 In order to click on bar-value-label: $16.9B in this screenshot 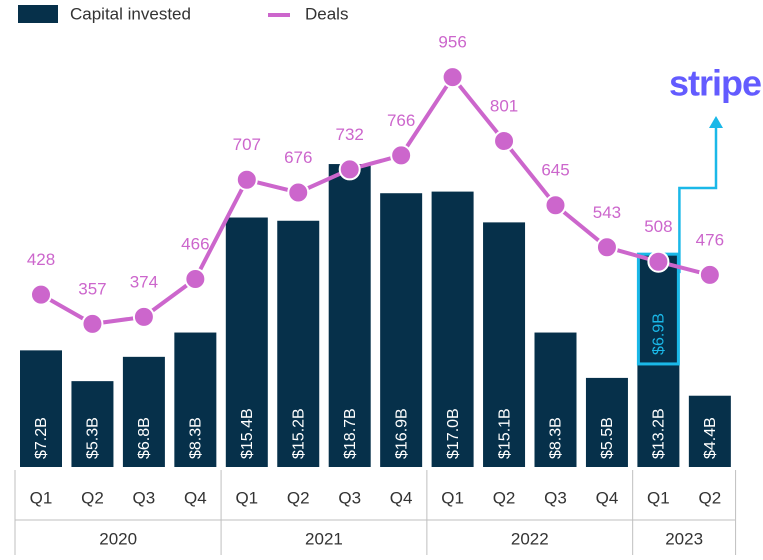, I will do `click(401, 433)`.